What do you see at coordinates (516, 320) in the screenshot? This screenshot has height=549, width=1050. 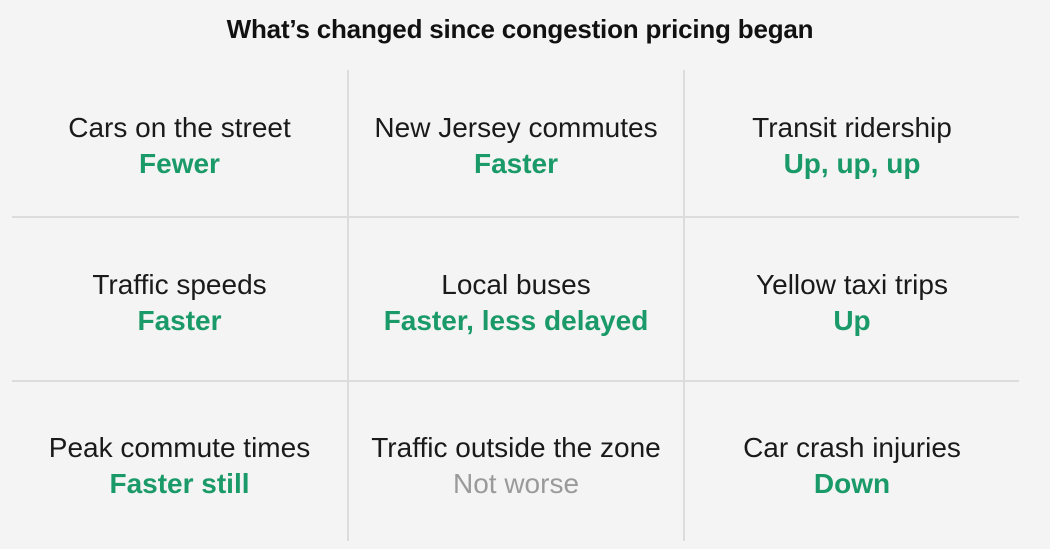 I see `cell-value: Faster, less delayed` at bounding box center [516, 320].